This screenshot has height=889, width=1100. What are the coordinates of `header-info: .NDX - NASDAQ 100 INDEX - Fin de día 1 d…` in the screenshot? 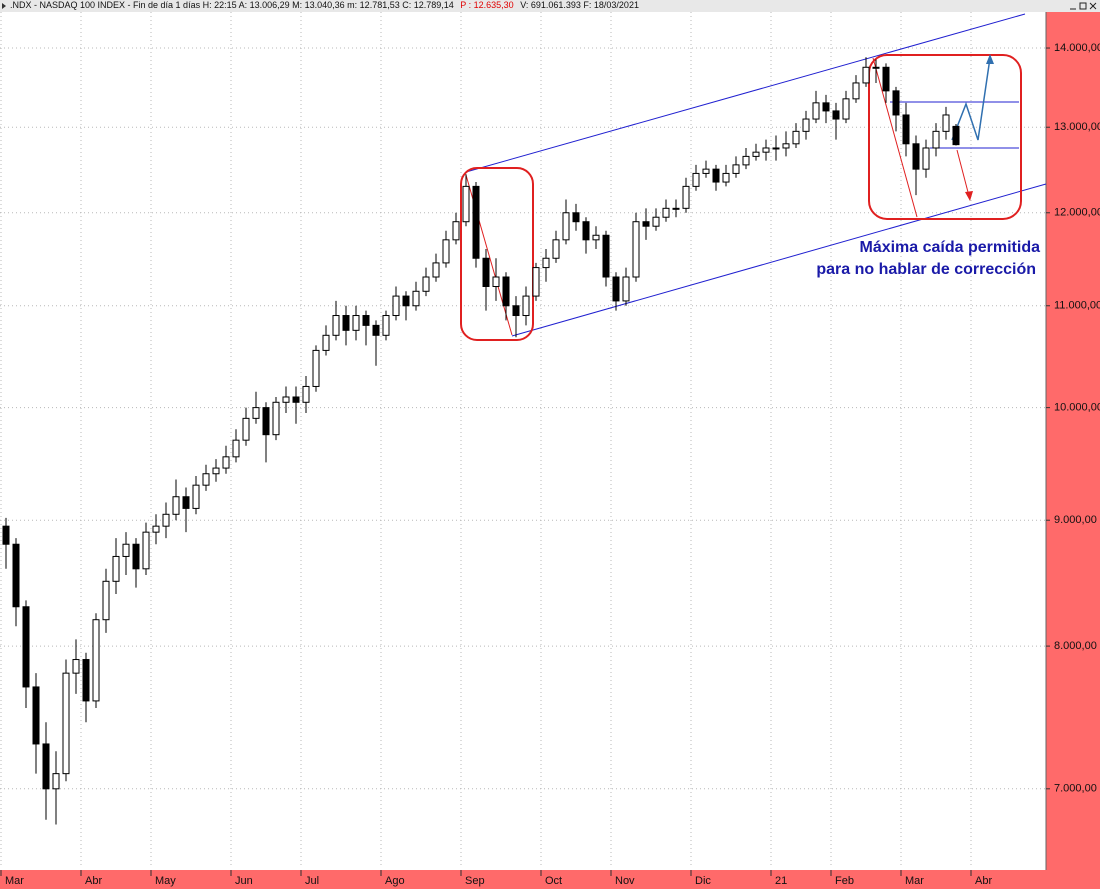 It's located at (232, 5).